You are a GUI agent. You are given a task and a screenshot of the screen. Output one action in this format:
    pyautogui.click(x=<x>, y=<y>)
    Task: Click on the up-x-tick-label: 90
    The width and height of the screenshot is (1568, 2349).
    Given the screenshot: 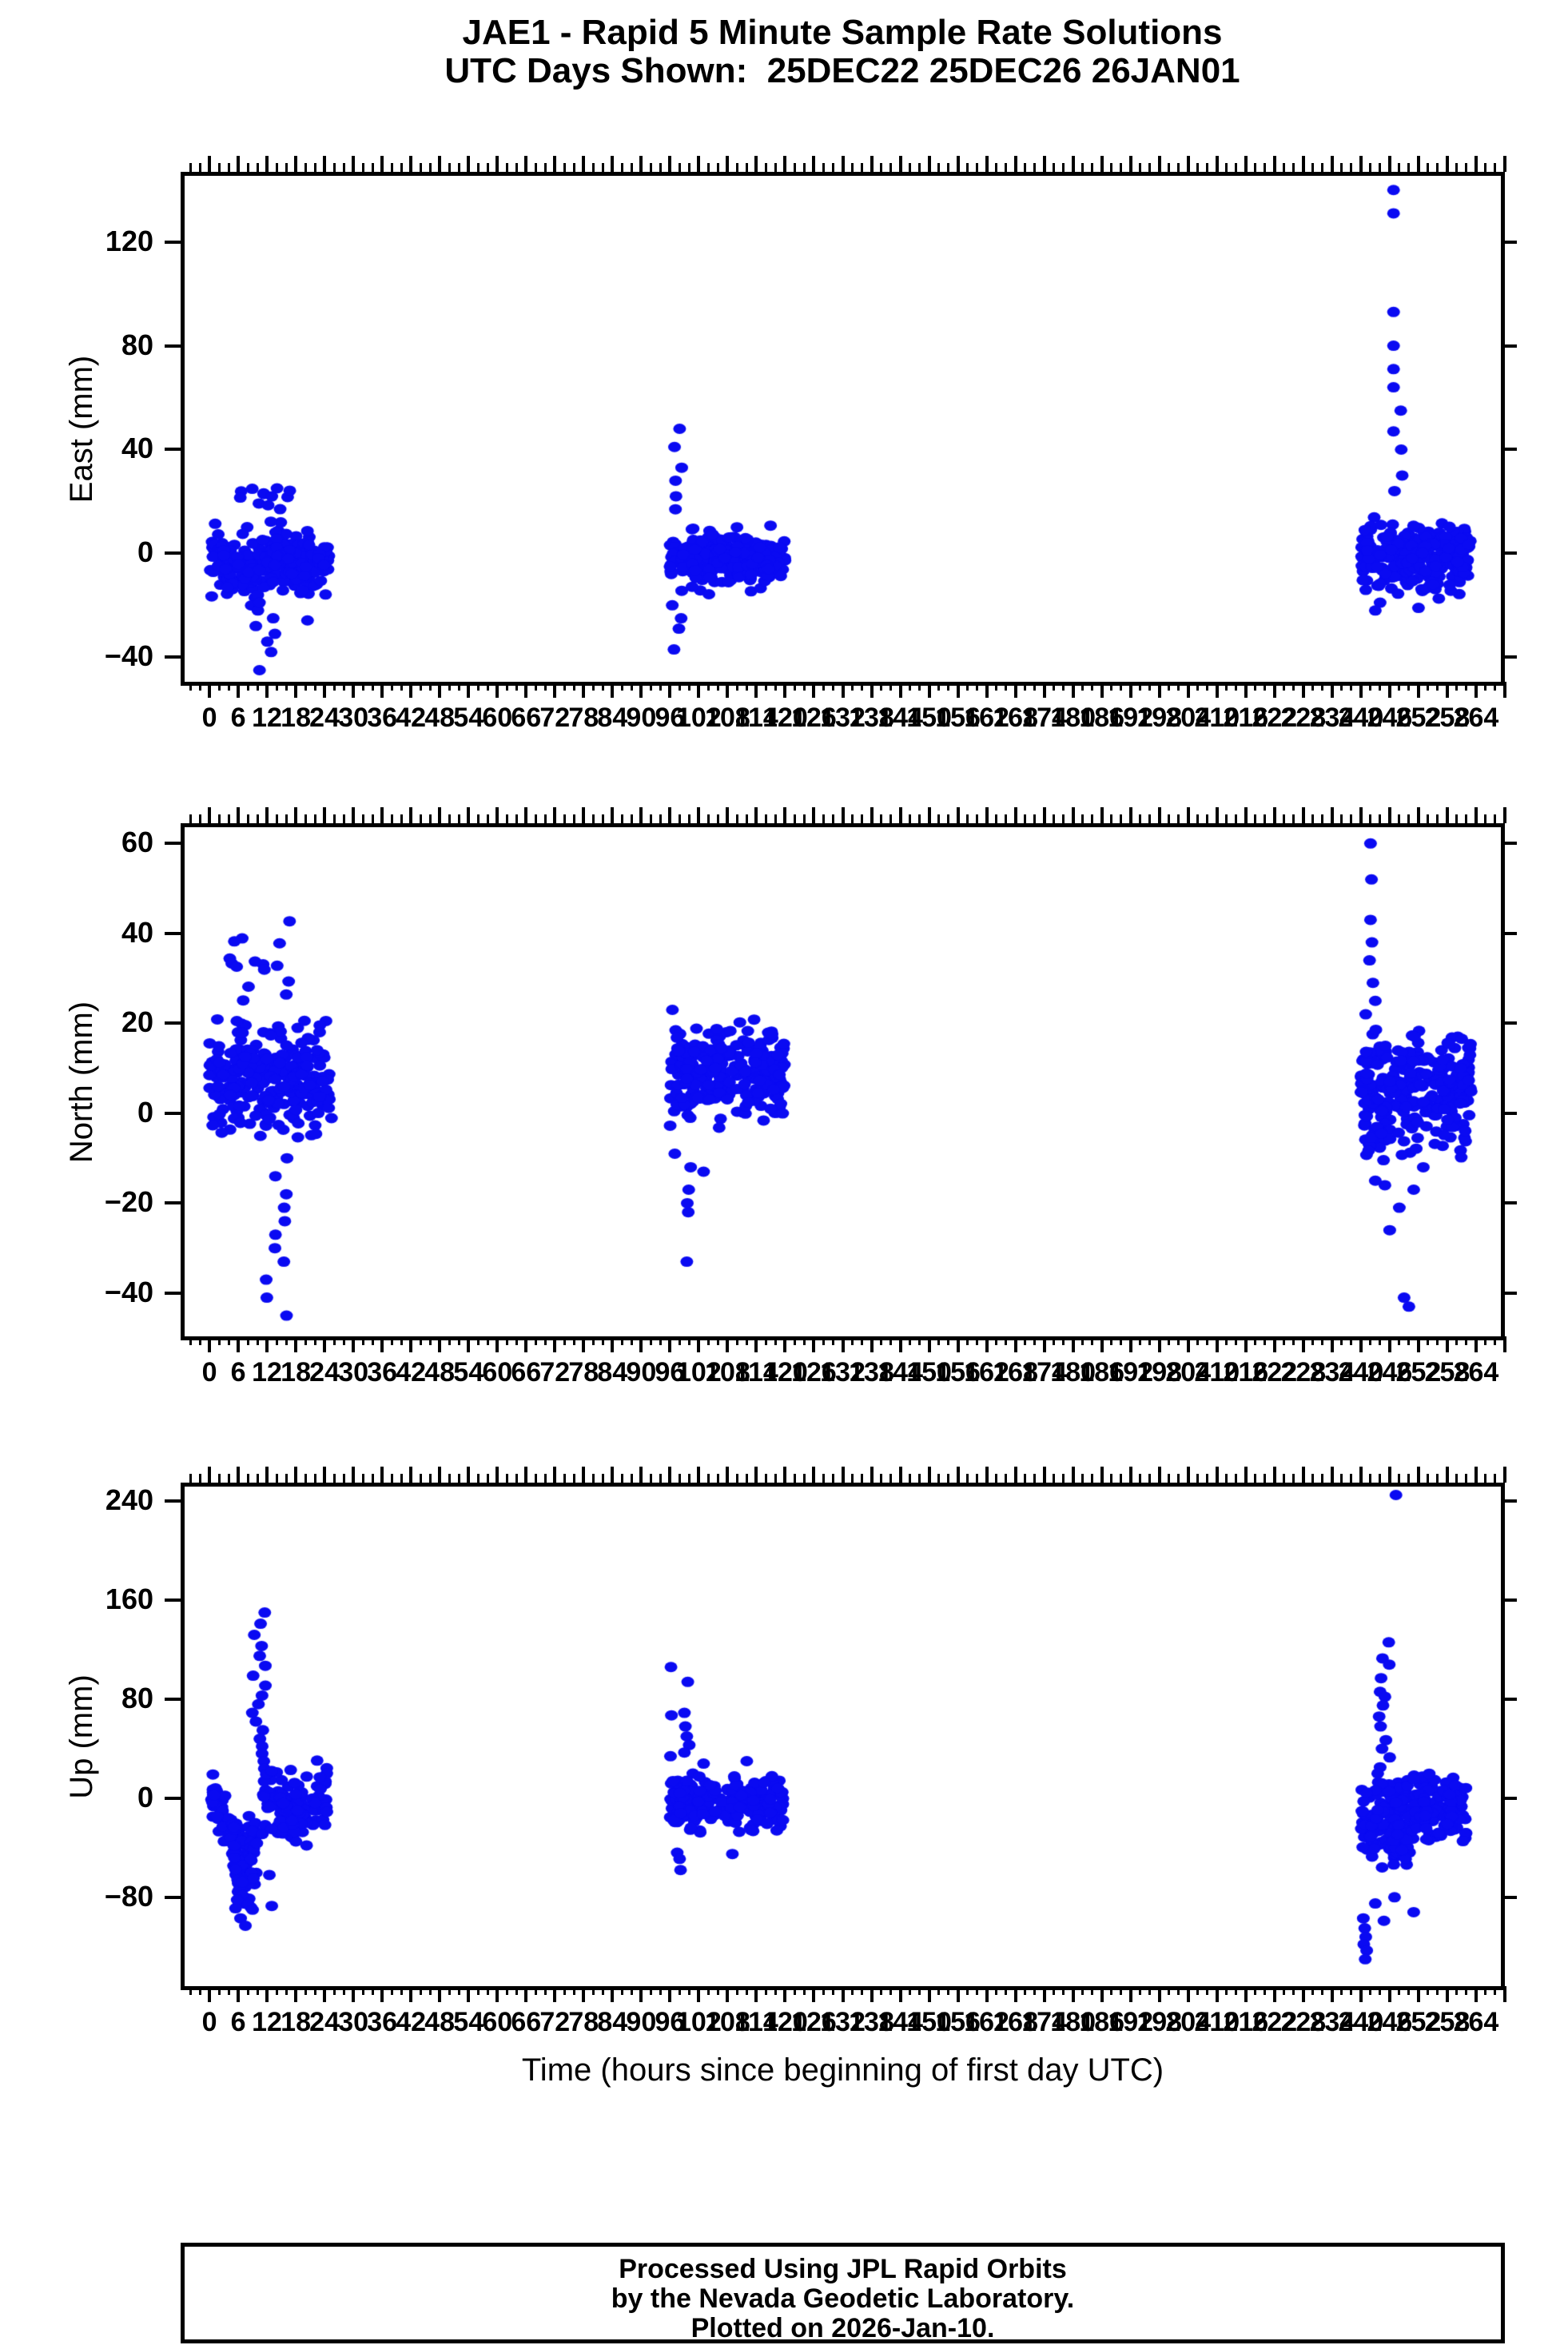 What is the action you would take?
    pyautogui.click(x=641, y=2022)
    